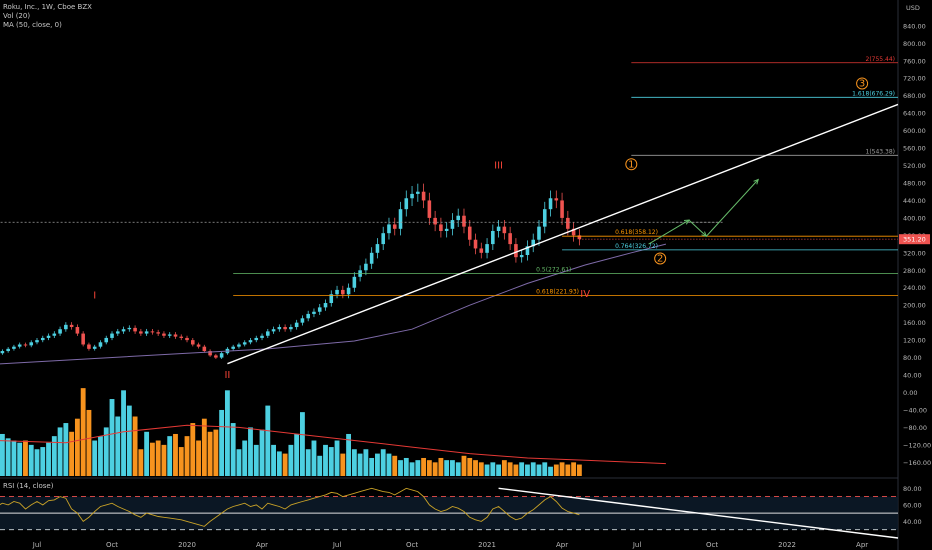  What do you see at coordinates (914, 183) in the screenshot?
I see `price-tick-label: 480.00` at bounding box center [914, 183].